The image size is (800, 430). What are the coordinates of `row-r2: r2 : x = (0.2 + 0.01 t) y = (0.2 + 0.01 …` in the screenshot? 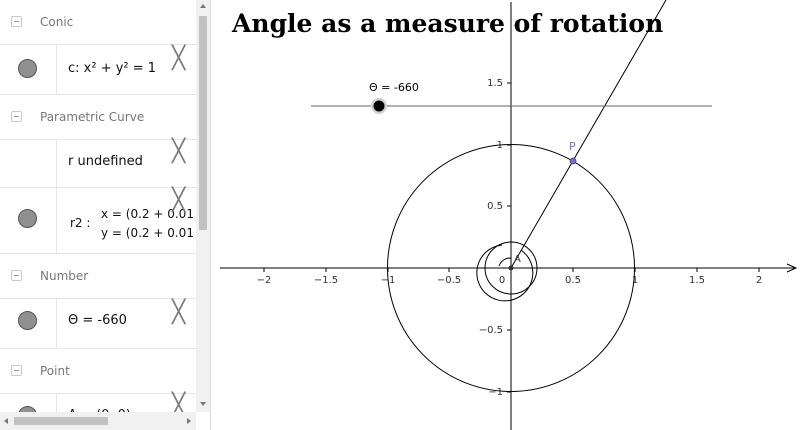 It's located at (103, 221).